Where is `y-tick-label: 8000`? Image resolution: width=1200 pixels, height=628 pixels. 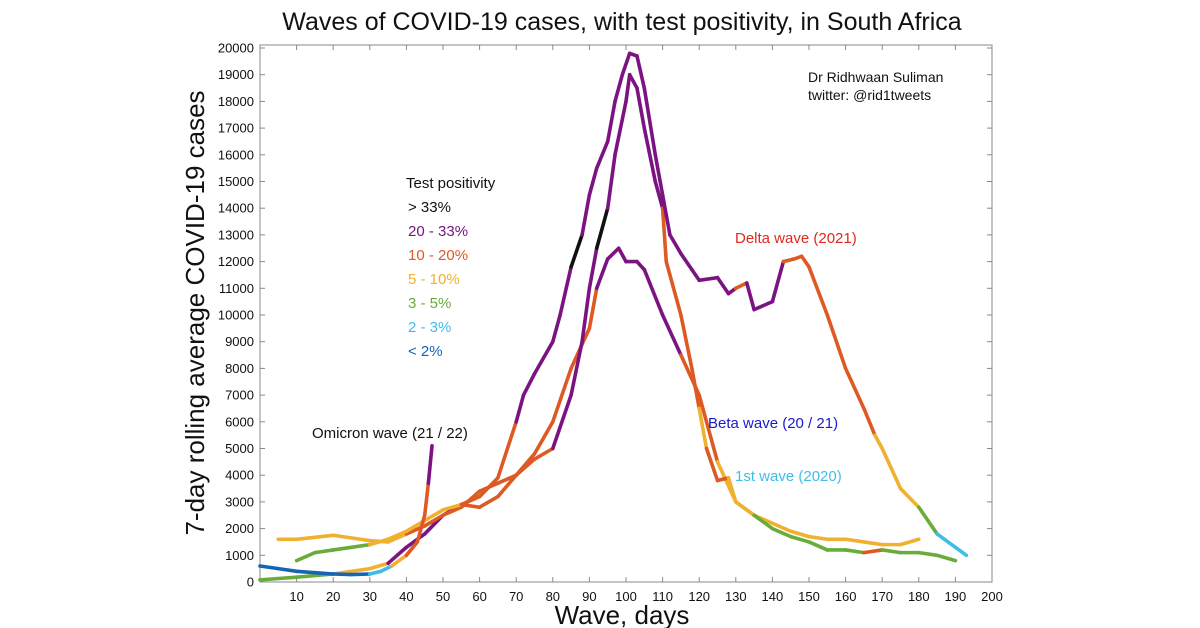
y-tick-label: 8000 is located at coordinates (239, 368).